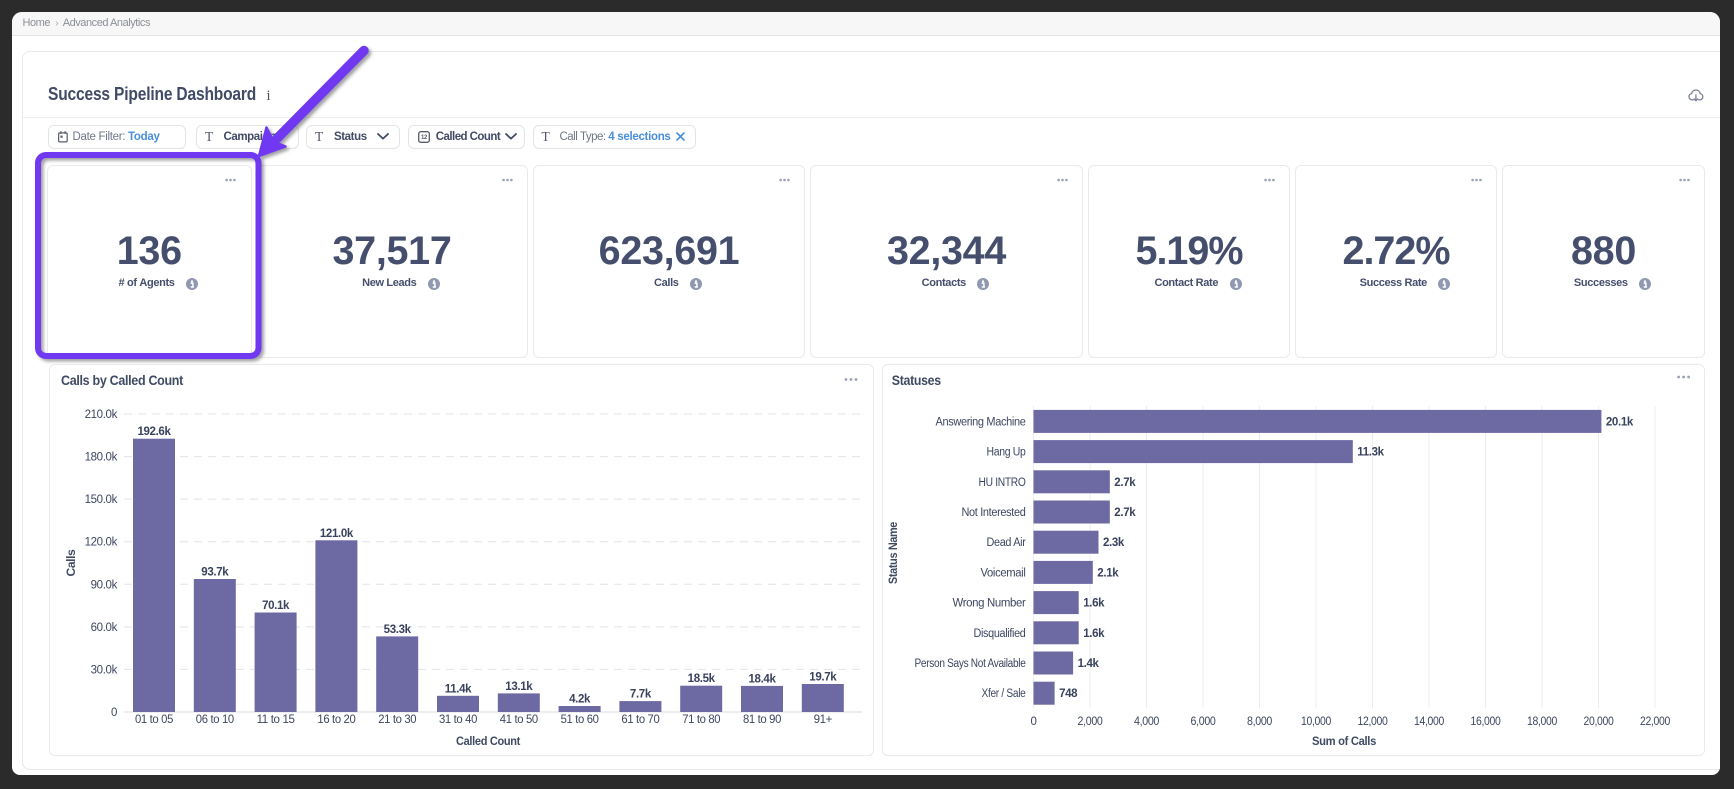  What do you see at coordinates (458, 689) in the screenshot?
I see `svg-text: 11.4k` at bounding box center [458, 689].